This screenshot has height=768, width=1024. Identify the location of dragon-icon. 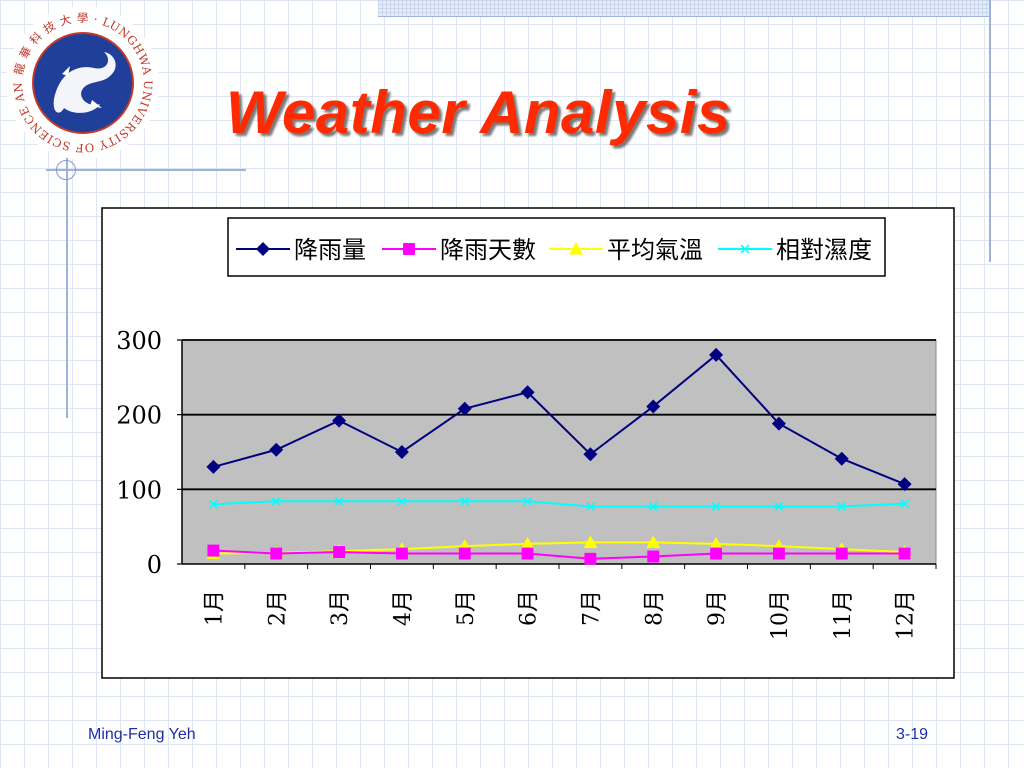
(84, 82).